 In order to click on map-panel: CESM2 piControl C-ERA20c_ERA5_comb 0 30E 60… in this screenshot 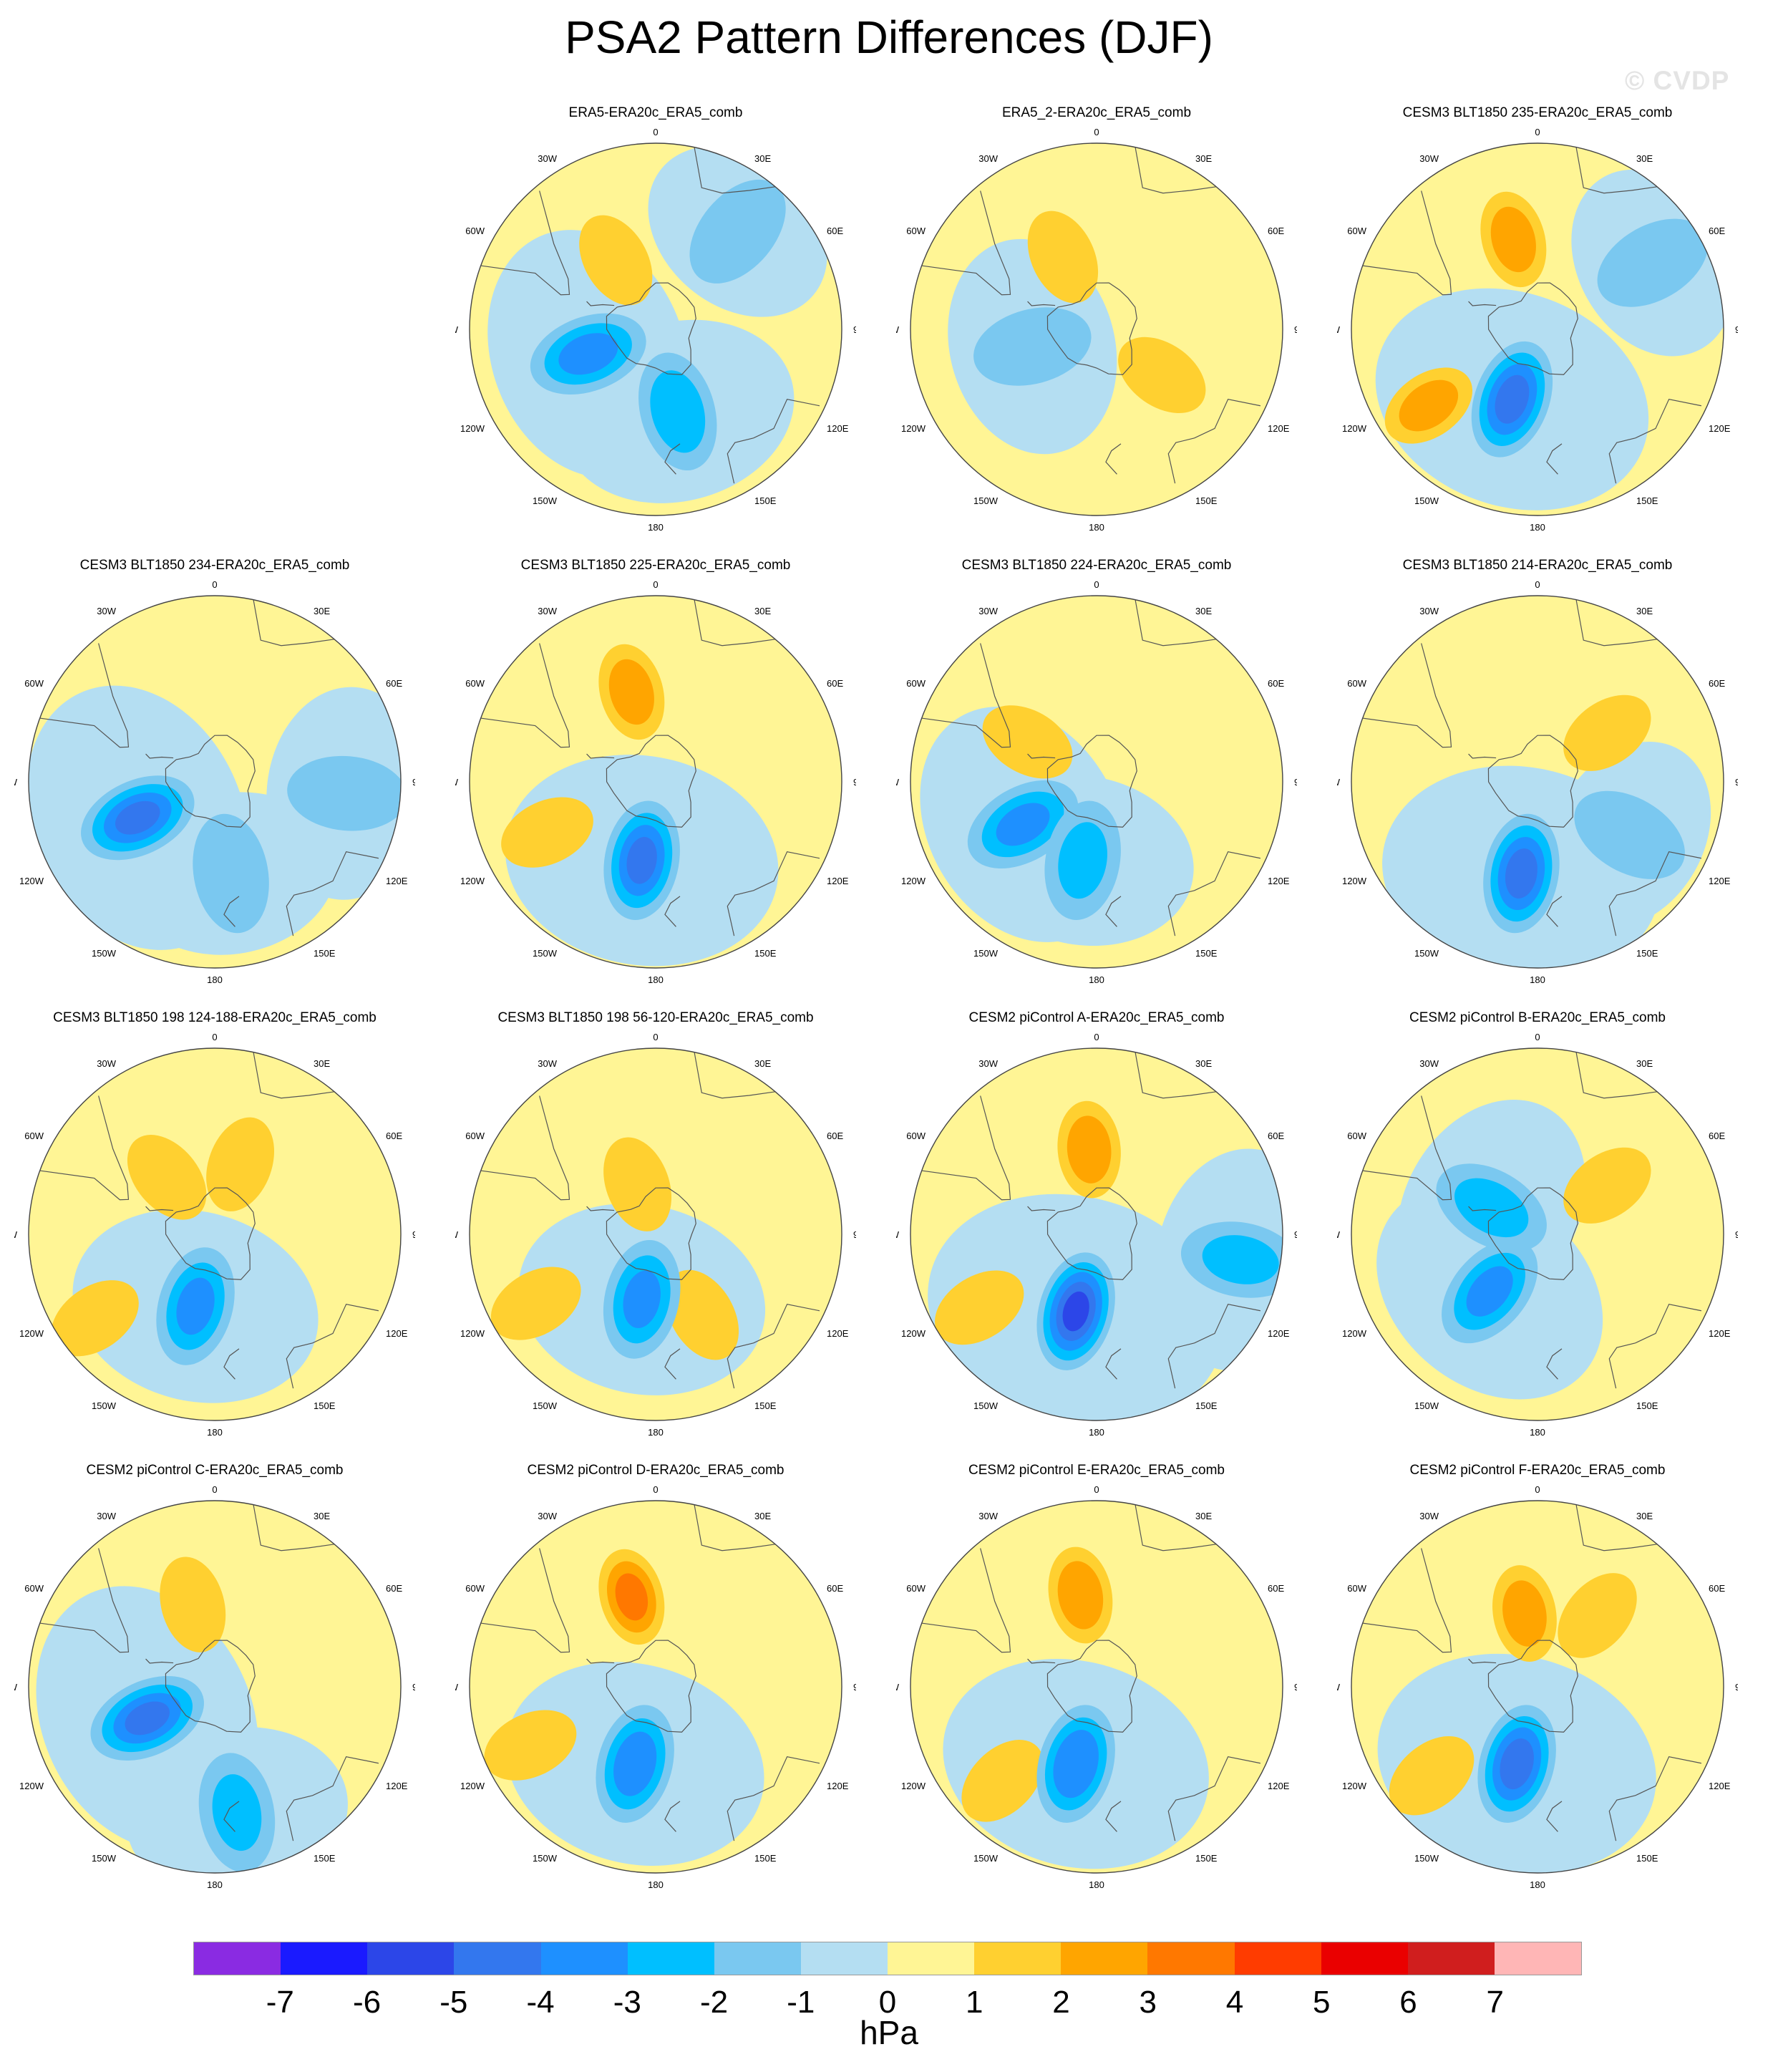, I will do `click(214, 1684)`.